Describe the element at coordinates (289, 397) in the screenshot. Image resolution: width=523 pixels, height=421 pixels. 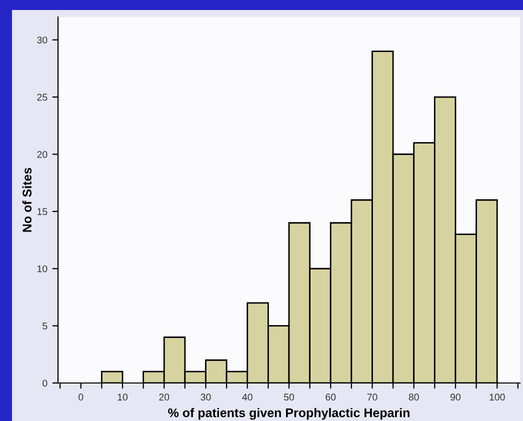
I see `x-tick-label: 50` at that location.